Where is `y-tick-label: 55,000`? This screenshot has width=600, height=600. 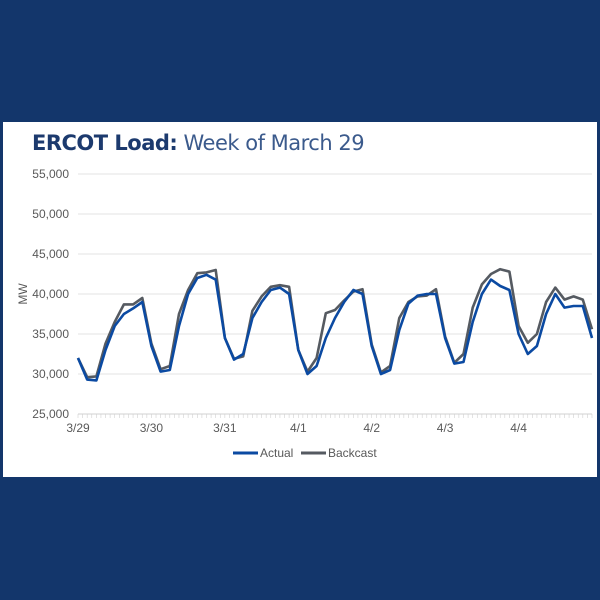
y-tick-label: 55,000 is located at coordinates (50, 174).